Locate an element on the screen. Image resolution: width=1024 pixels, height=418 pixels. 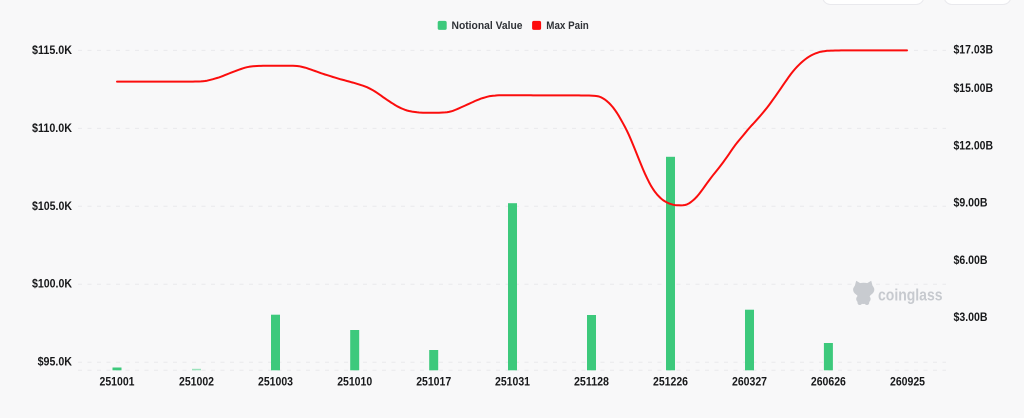
svg-text: 260925 is located at coordinates (907, 382).